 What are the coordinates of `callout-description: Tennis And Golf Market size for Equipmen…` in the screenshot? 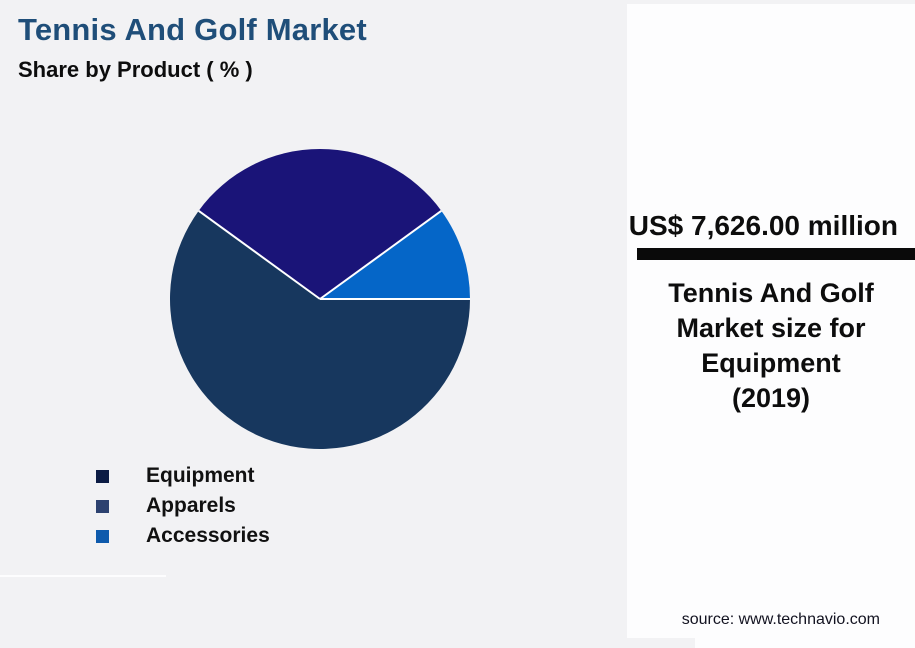 It's located at (771, 345).